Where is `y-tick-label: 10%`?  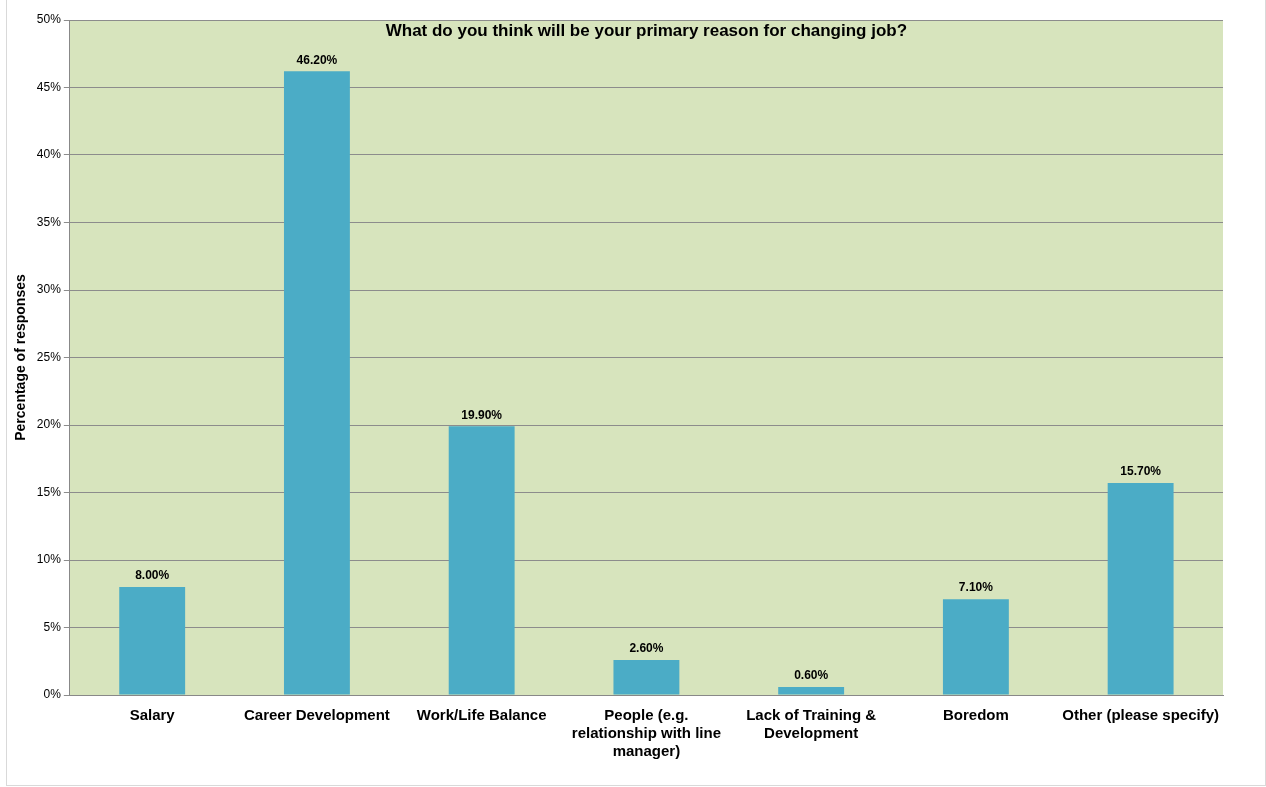 y-tick-label: 10% is located at coordinates (49, 559).